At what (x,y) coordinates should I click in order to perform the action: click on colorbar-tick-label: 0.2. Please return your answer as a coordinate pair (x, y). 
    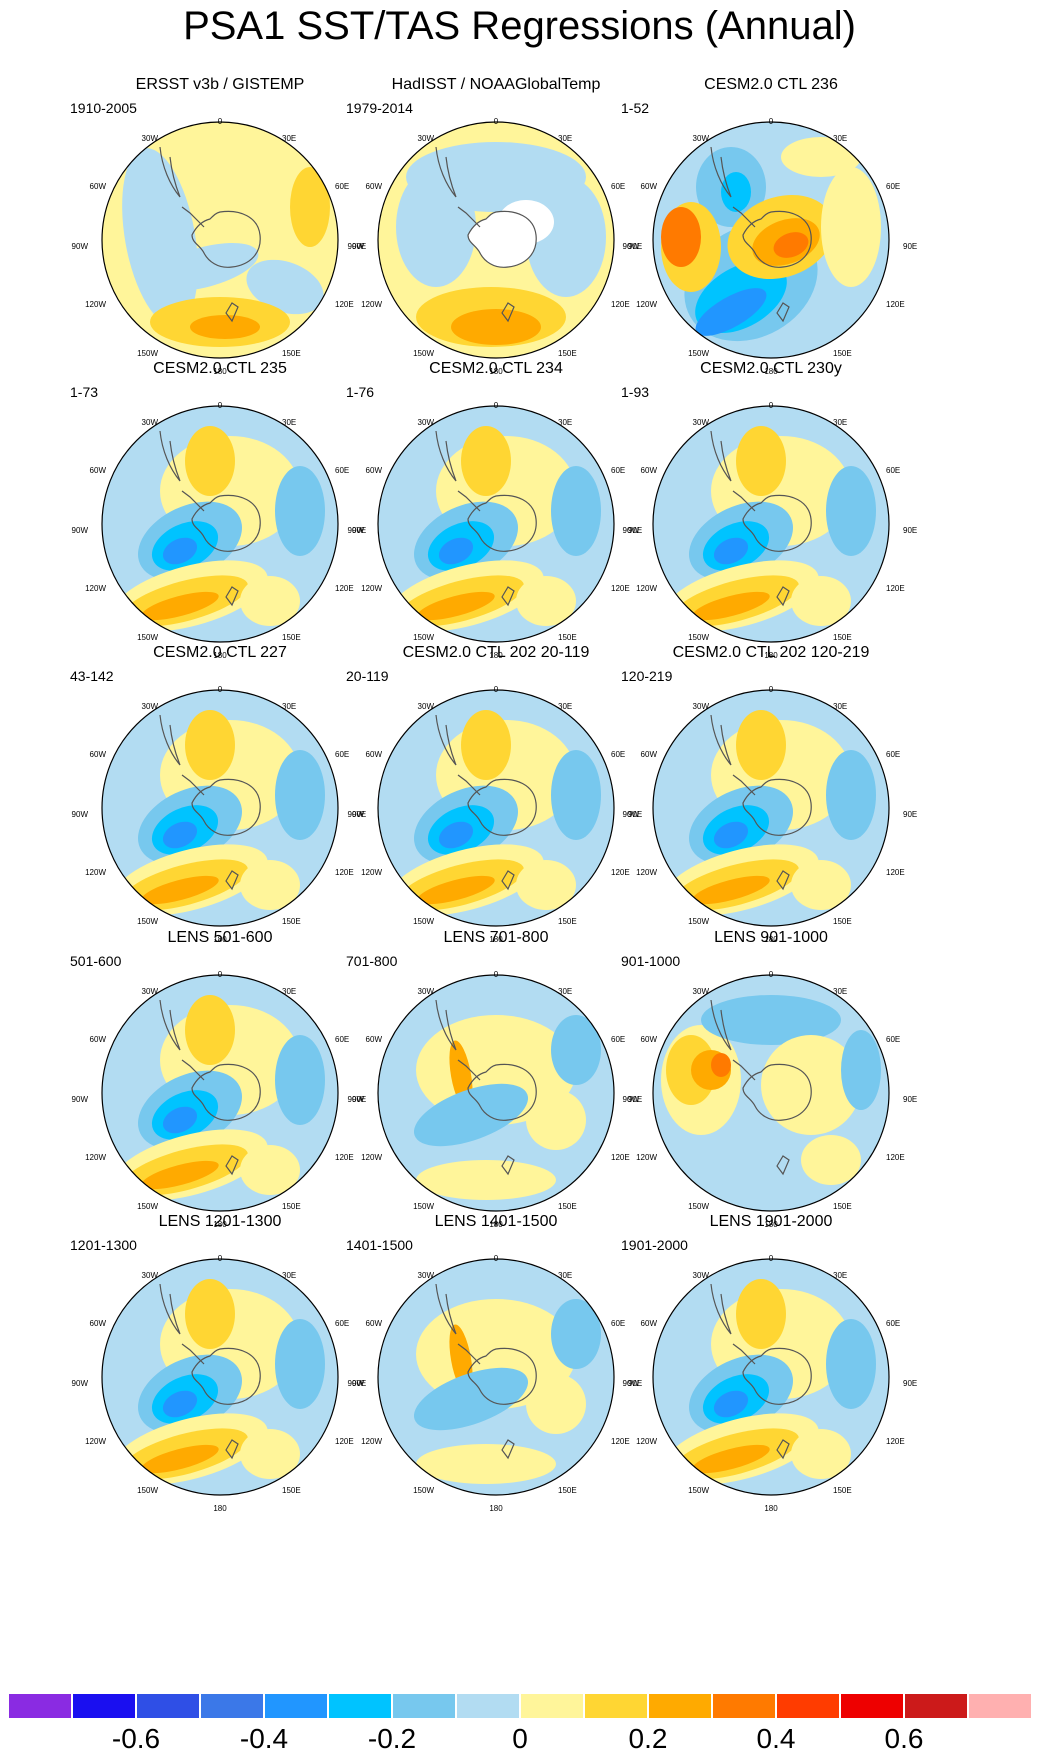
    Looking at the image, I should click on (648, 1738).